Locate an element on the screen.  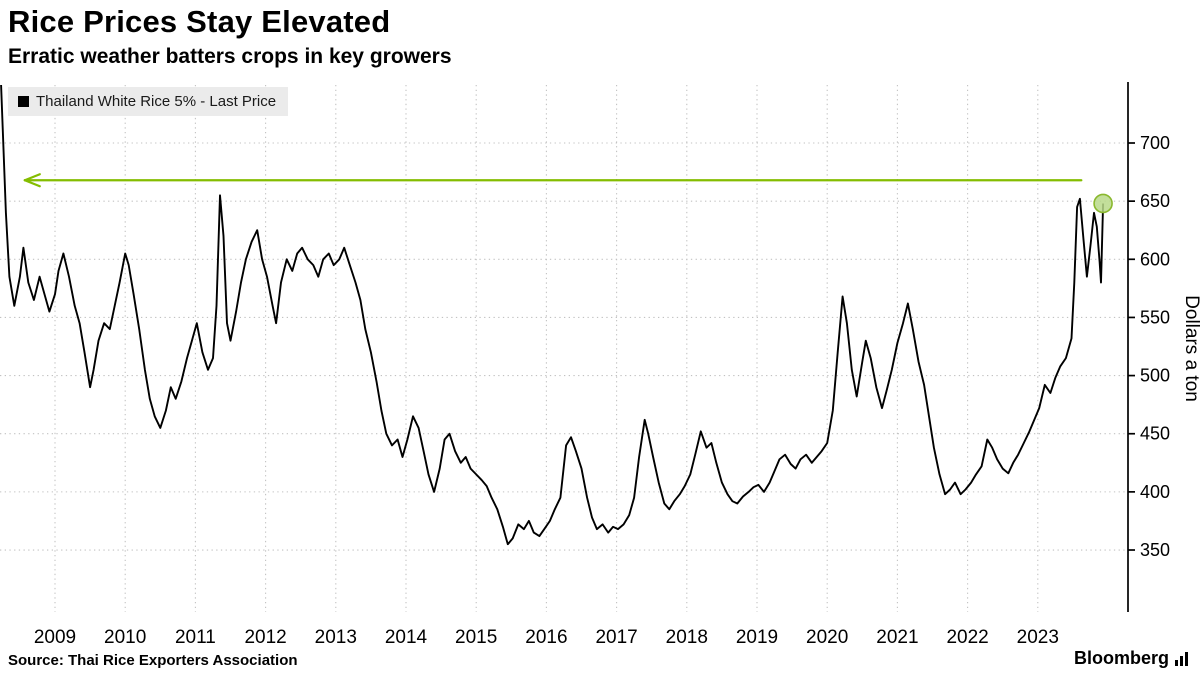
svg-text: 2010 is located at coordinates (125, 637).